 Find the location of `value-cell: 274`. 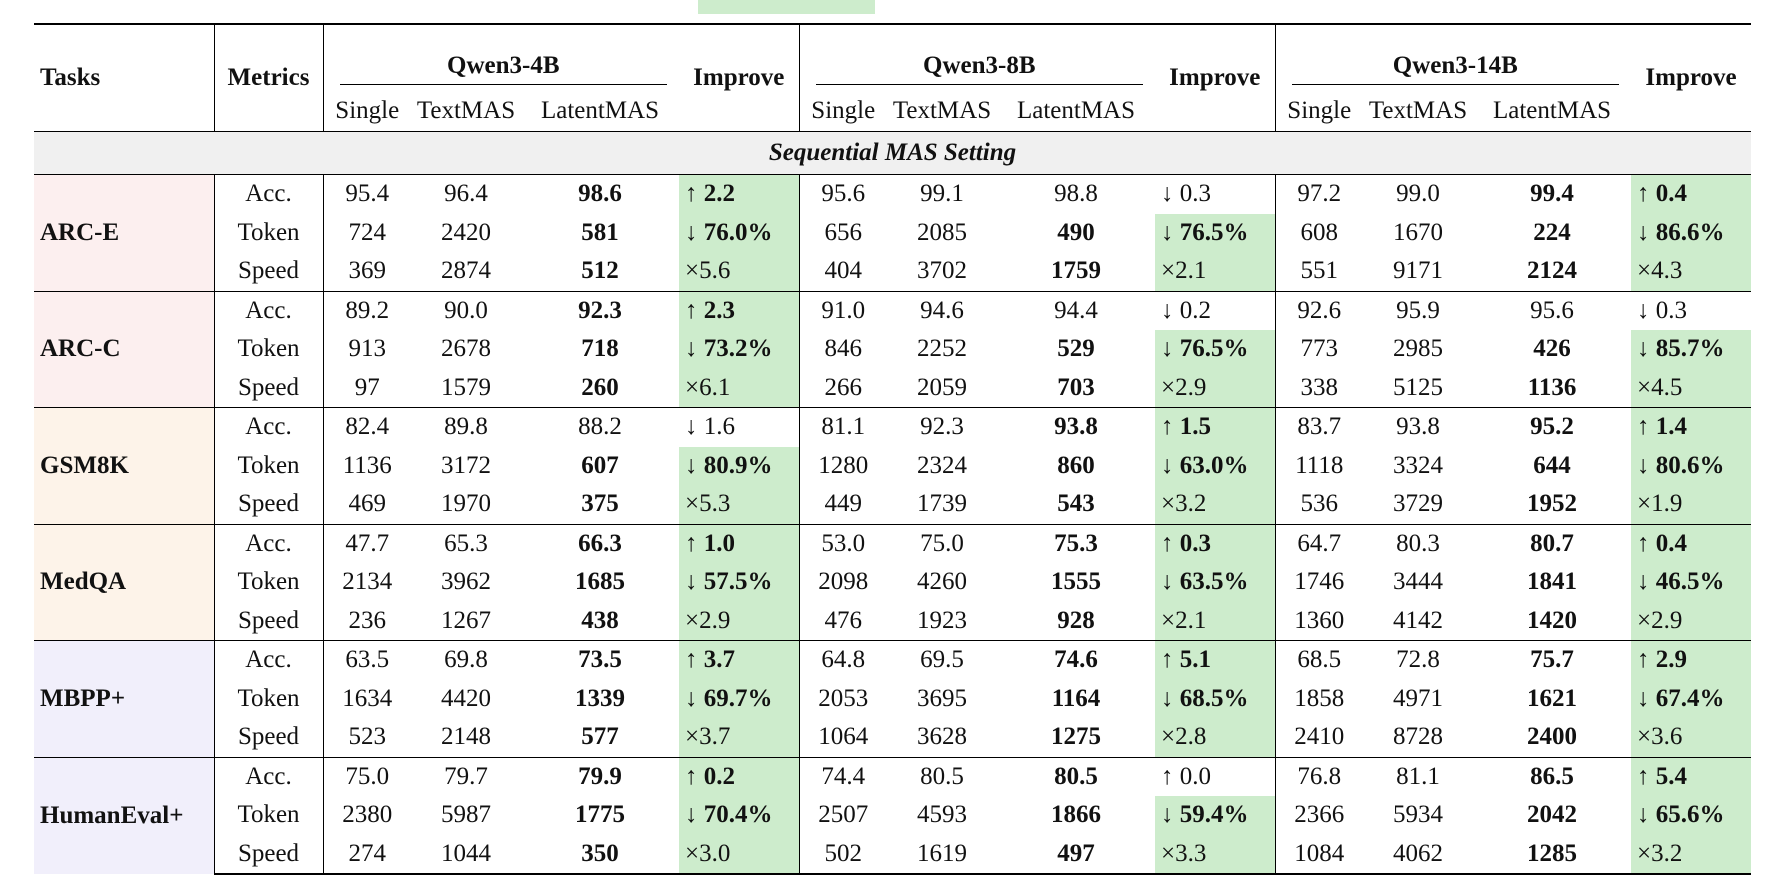

value-cell: 274 is located at coordinates (367, 854).